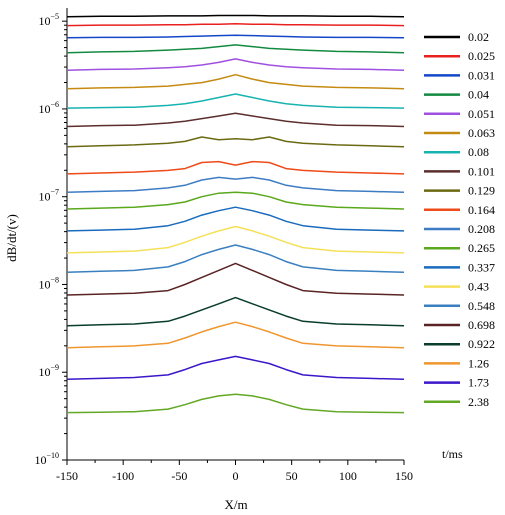 The width and height of the screenshot is (505, 515). Describe the element at coordinates (235, 36) in the screenshot. I see `series-line-0.031` at that location.